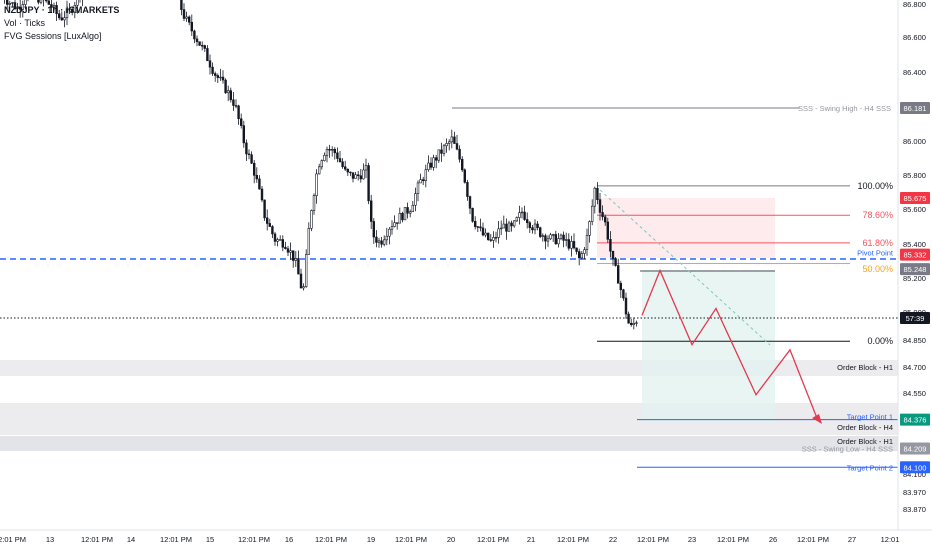 The image size is (932, 550). I want to click on swing-low-label: SSS - Swing Low - H4 SSS, so click(847, 448).